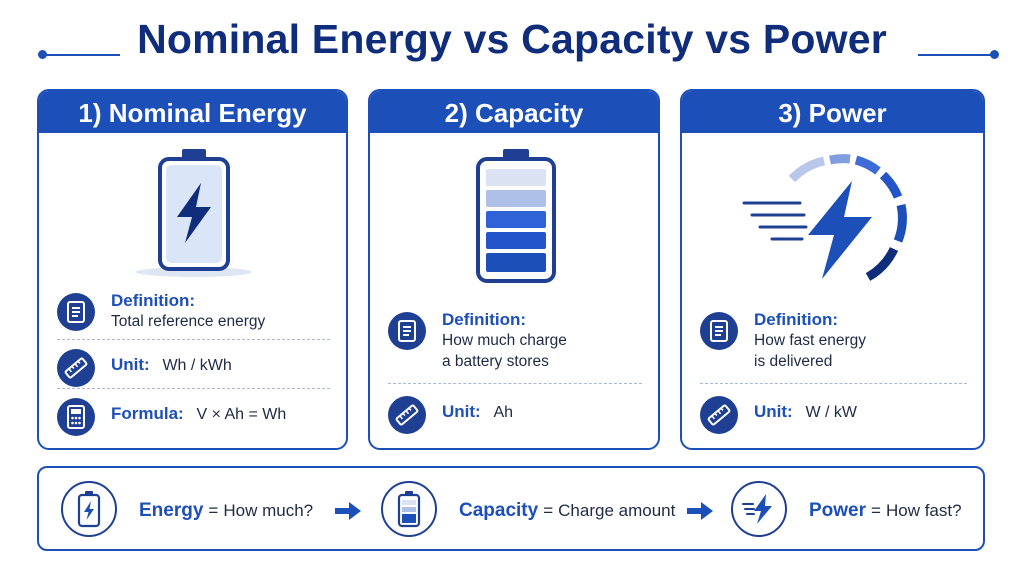 Image resolution: width=1024 pixels, height=576 pixels. Describe the element at coordinates (76, 417) in the screenshot. I see `calculator-icon` at that location.